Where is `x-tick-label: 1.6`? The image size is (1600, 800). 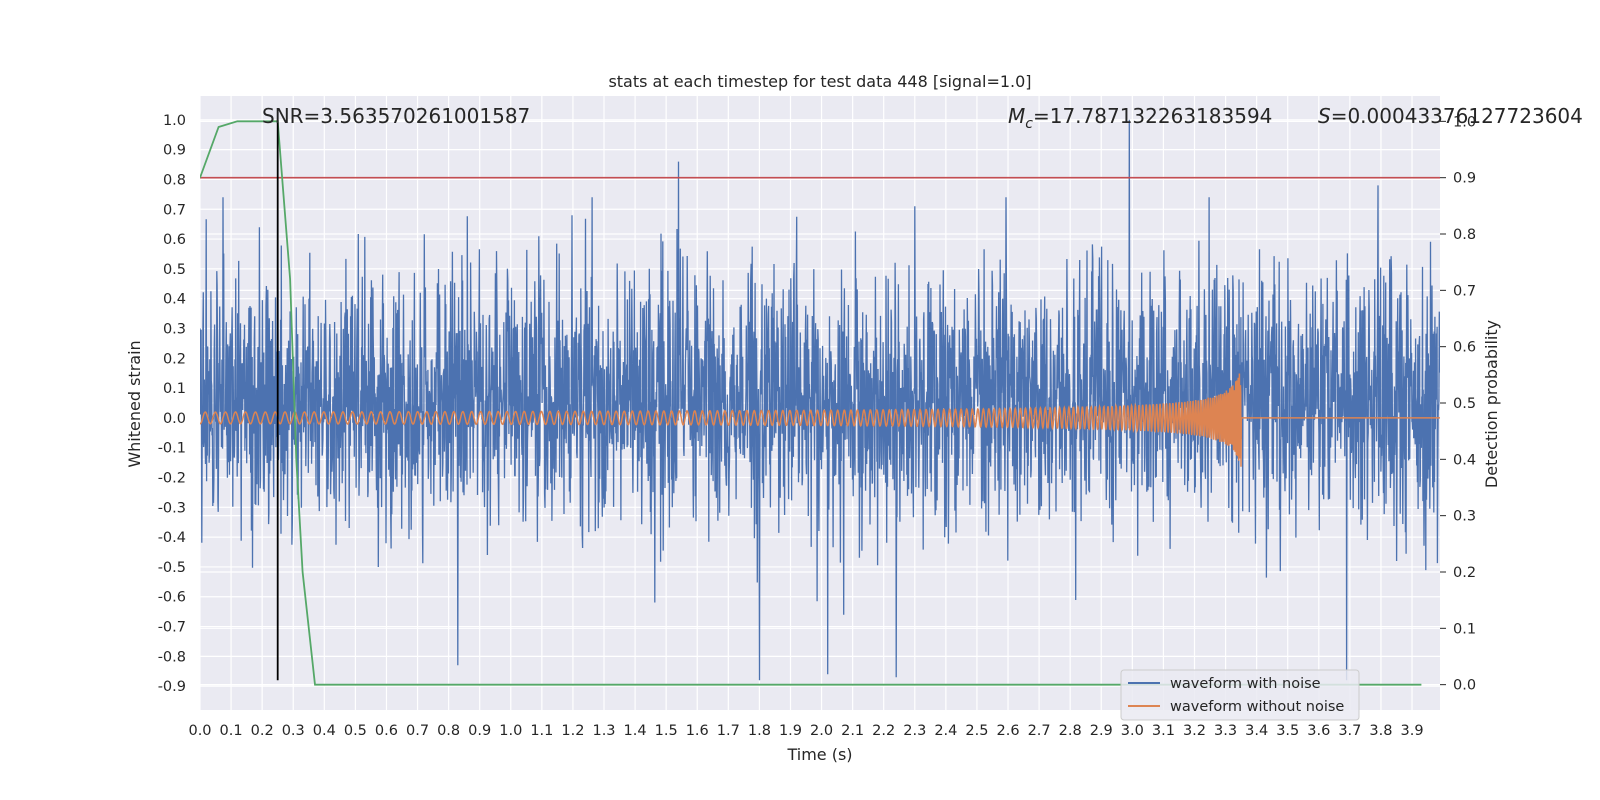 x-tick-label: 1.6 is located at coordinates (697, 731).